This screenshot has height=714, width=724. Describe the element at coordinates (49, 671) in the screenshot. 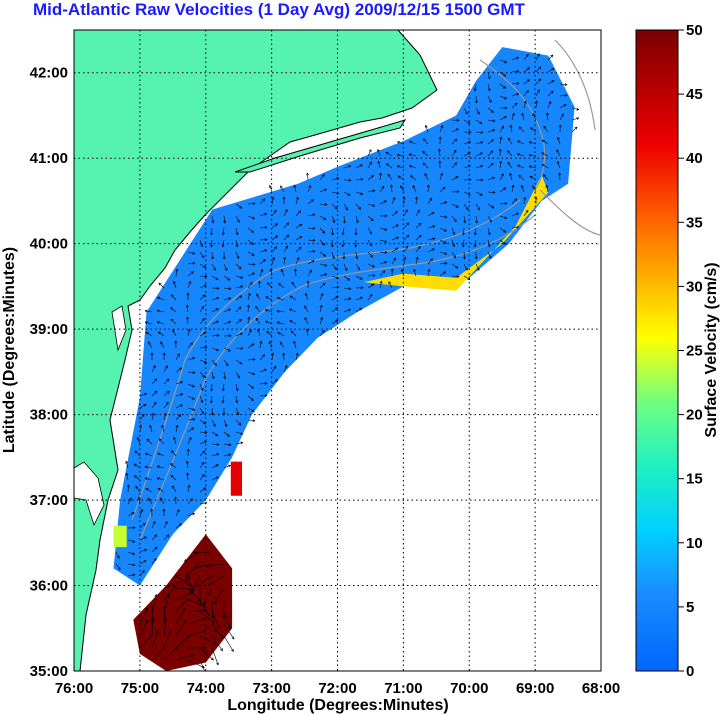

I see `y-tick-label: 35:00` at that location.